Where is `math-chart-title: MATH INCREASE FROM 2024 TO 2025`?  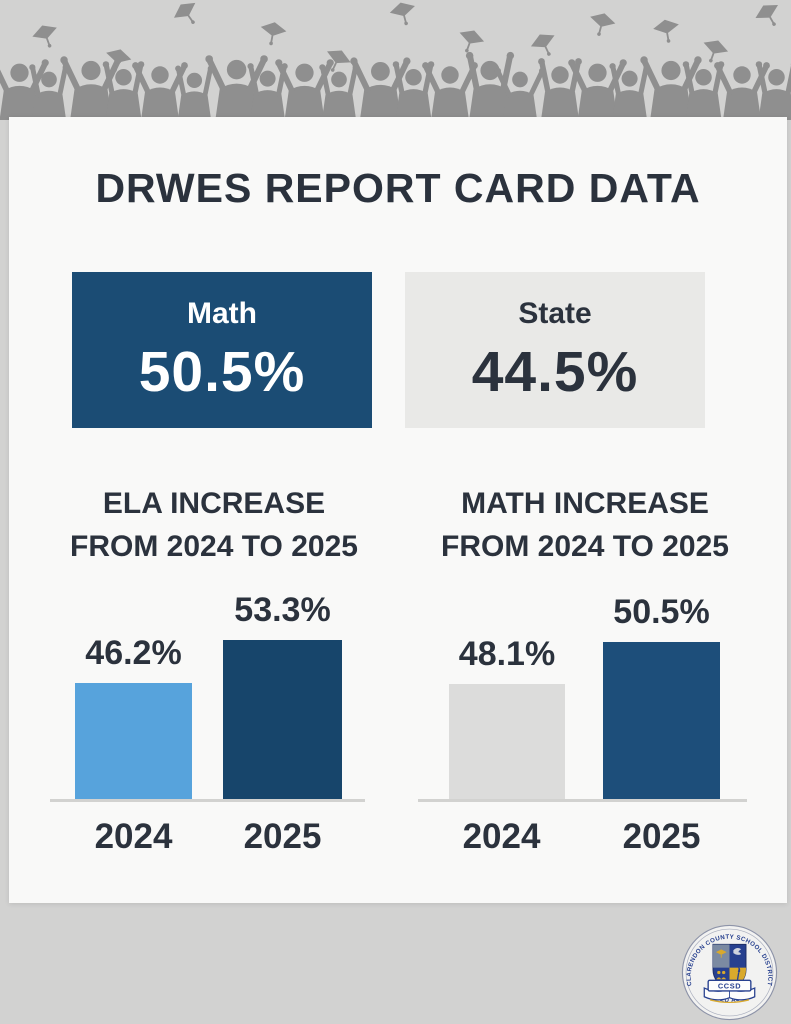
math-chart-title: MATH INCREASE FROM 2024 TO 2025 is located at coordinates (585, 525).